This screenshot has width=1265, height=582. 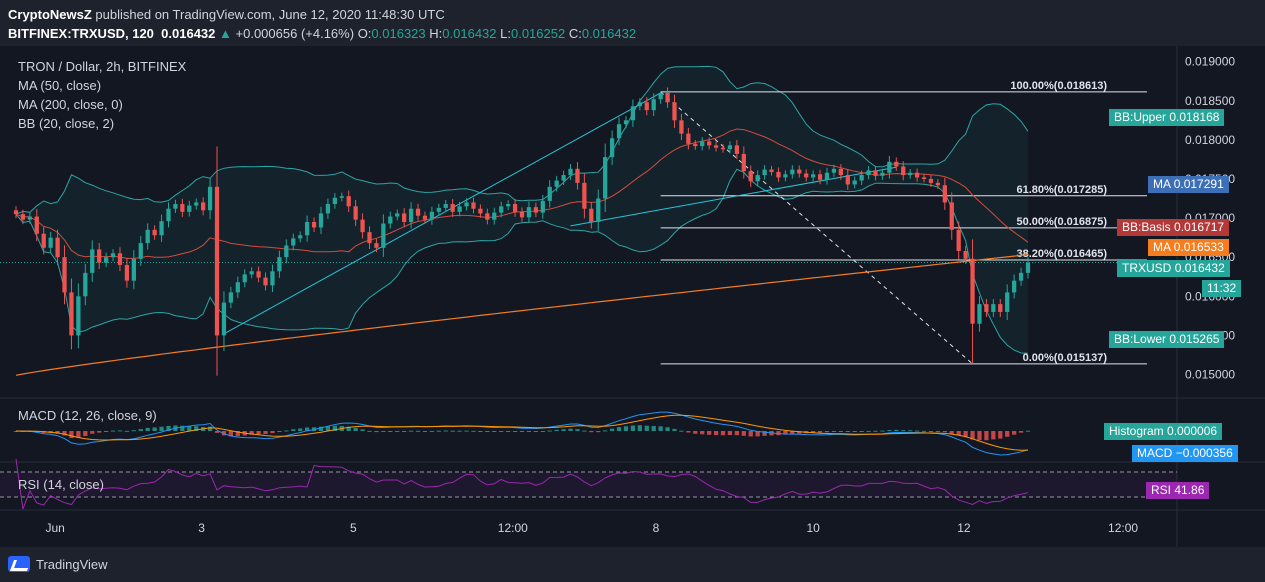 What do you see at coordinates (1210, 375) in the screenshot?
I see `y-tick-label: 0.015000` at bounding box center [1210, 375].